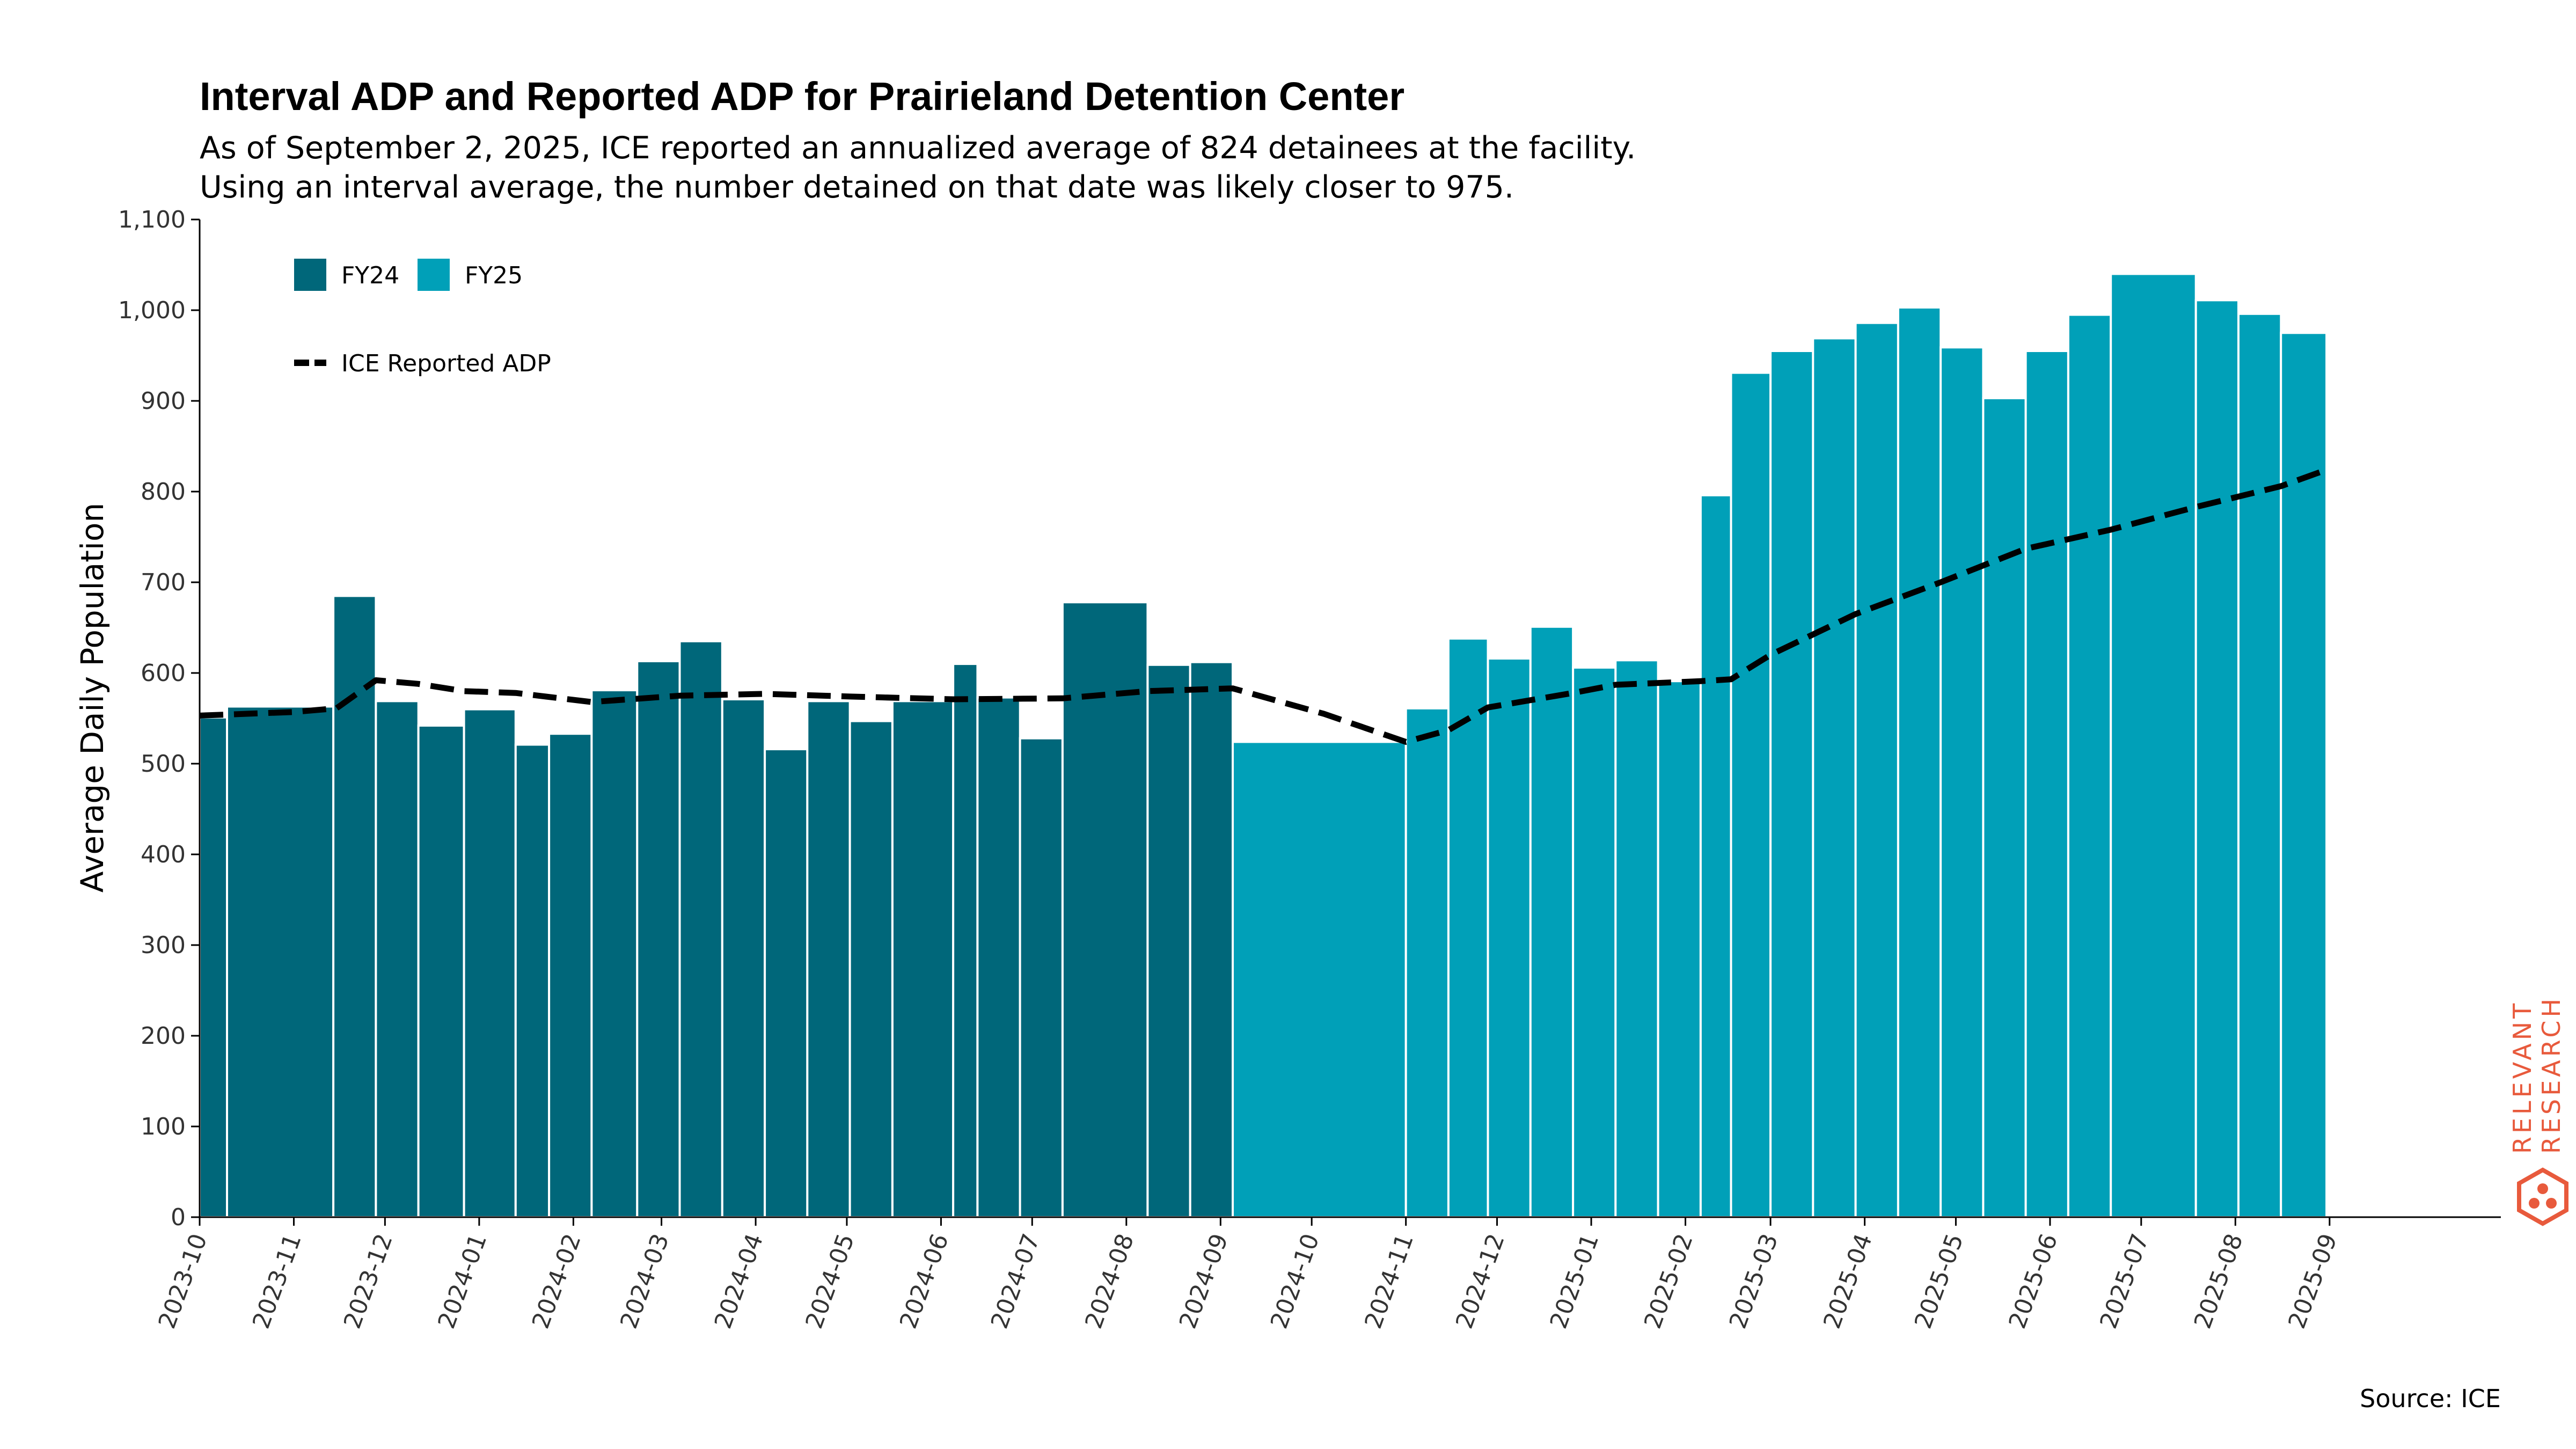  What do you see at coordinates (2124, 1281) in the screenshot?
I see `x-tick-label: 2025-07` at bounding box center [2124, 1281].